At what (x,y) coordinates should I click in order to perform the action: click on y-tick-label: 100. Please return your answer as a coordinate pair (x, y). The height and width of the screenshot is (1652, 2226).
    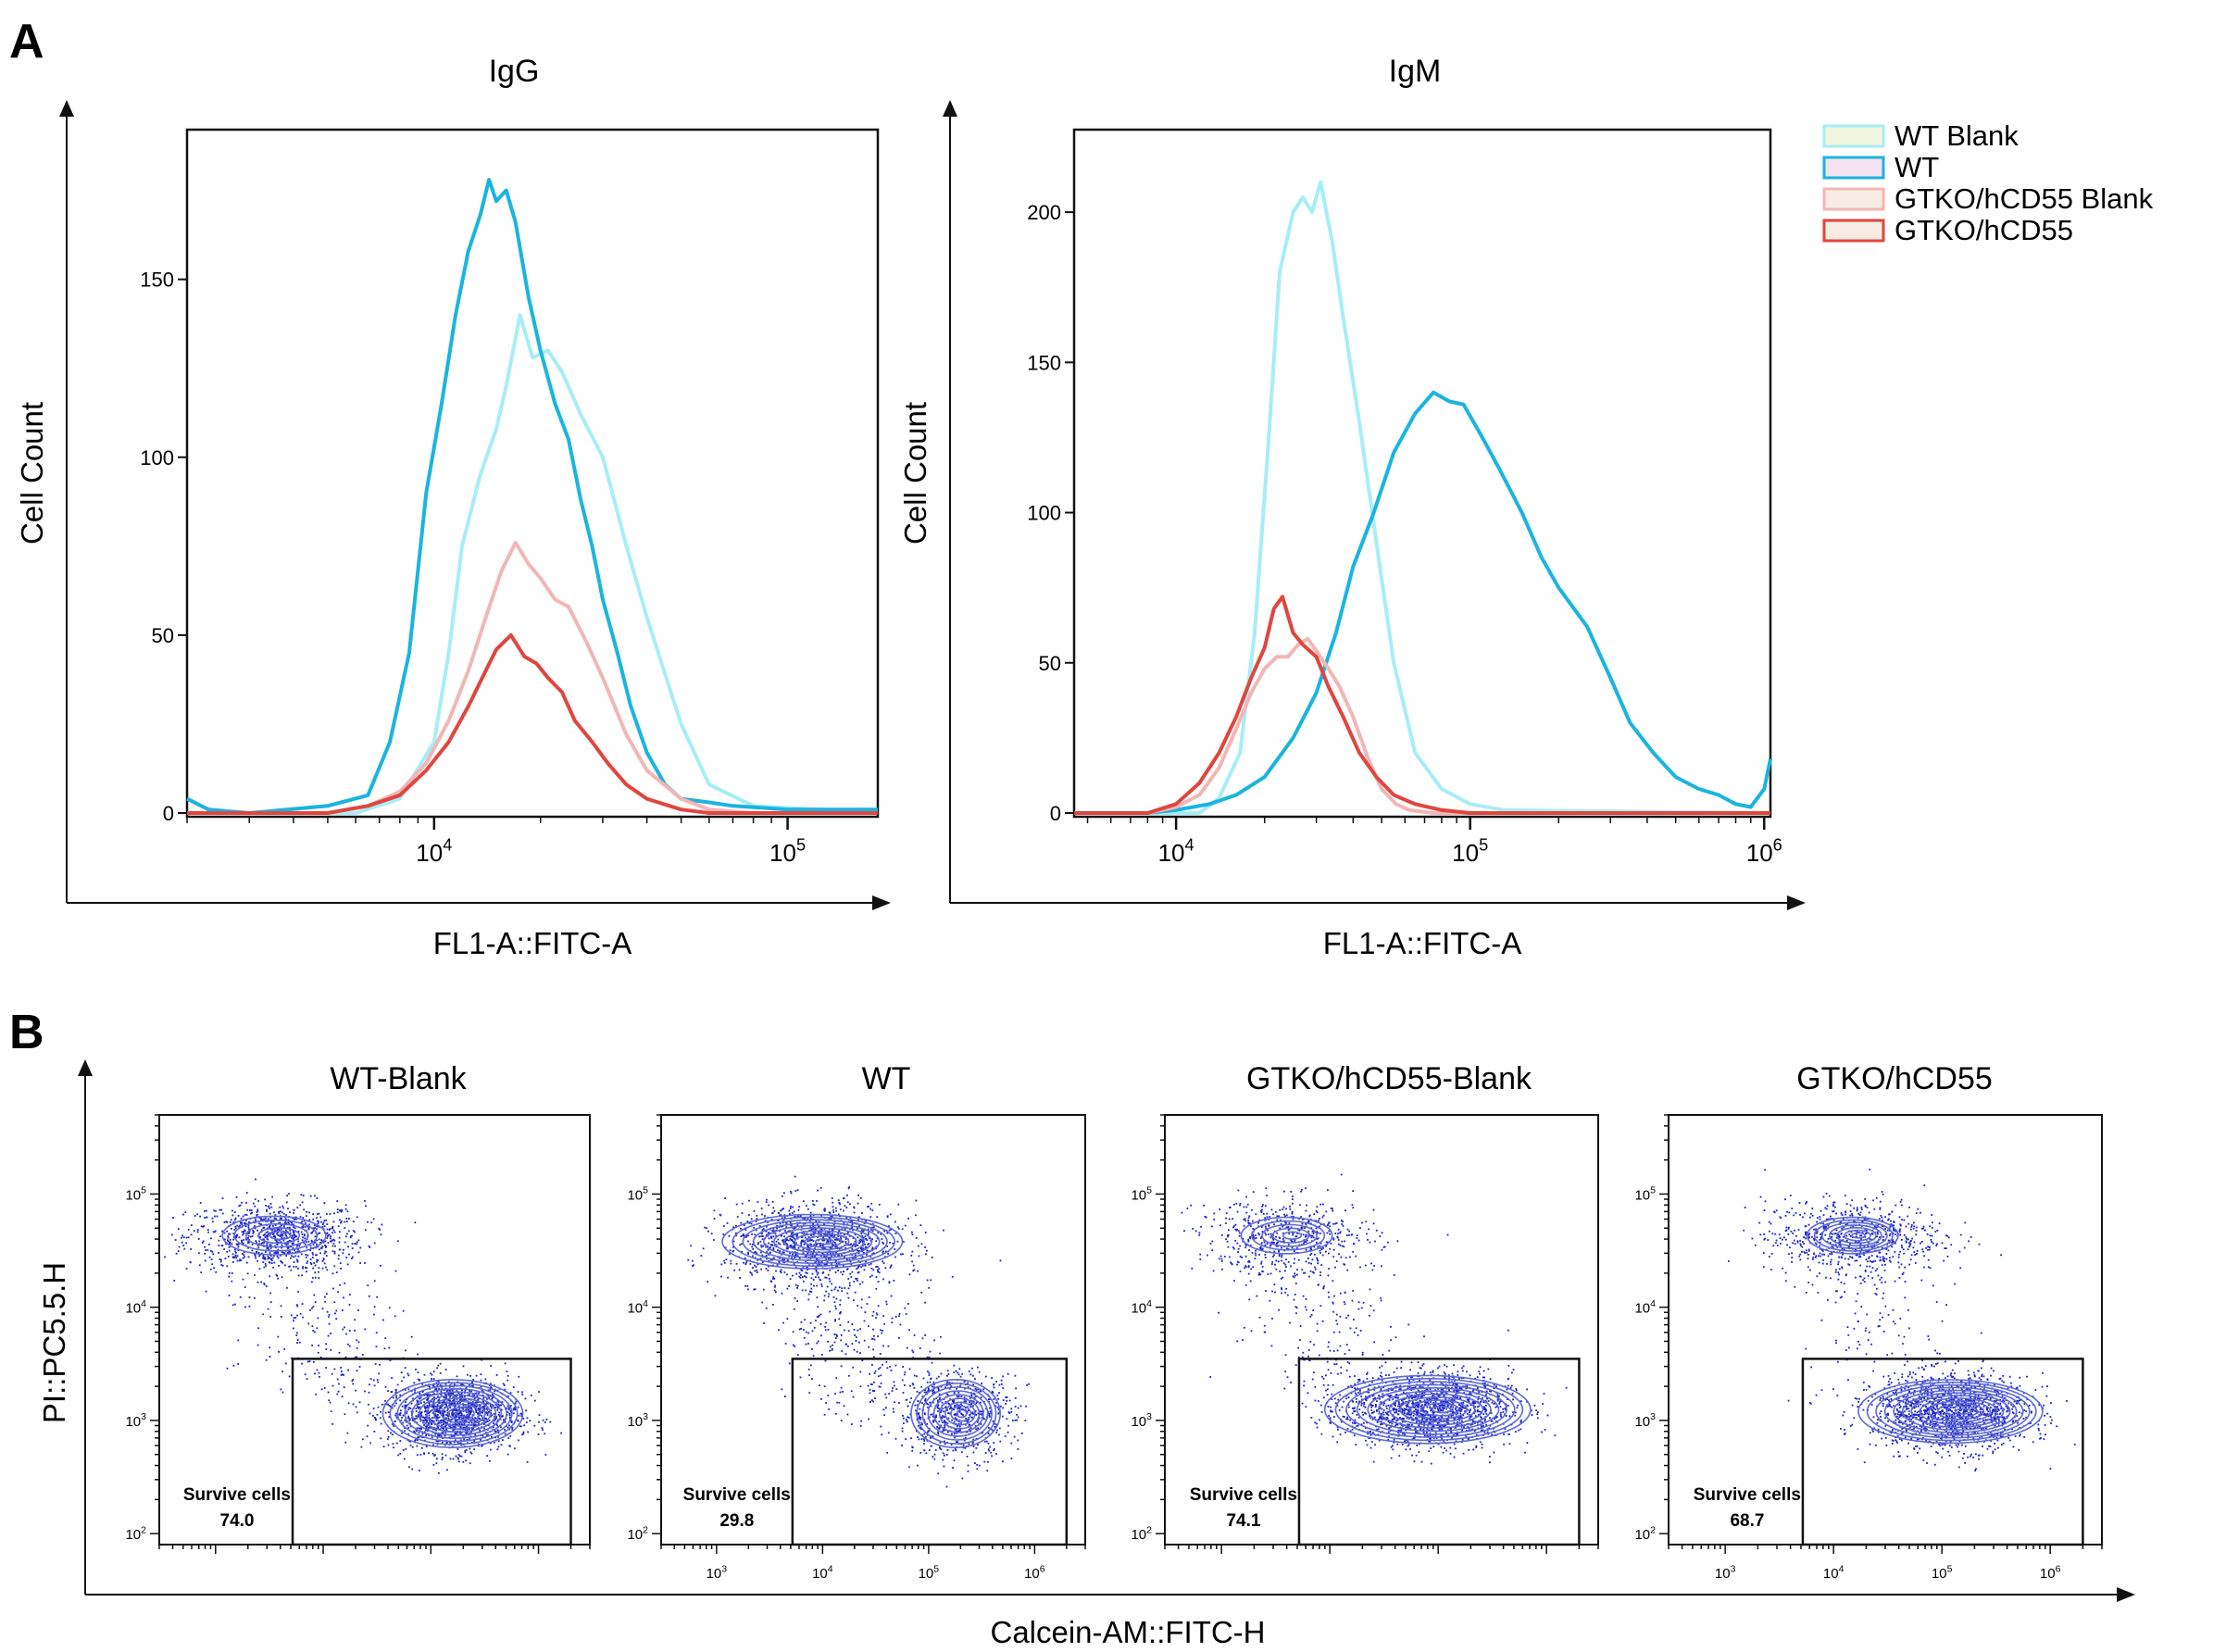
    Looking at the image, I should click on (1044, 513).